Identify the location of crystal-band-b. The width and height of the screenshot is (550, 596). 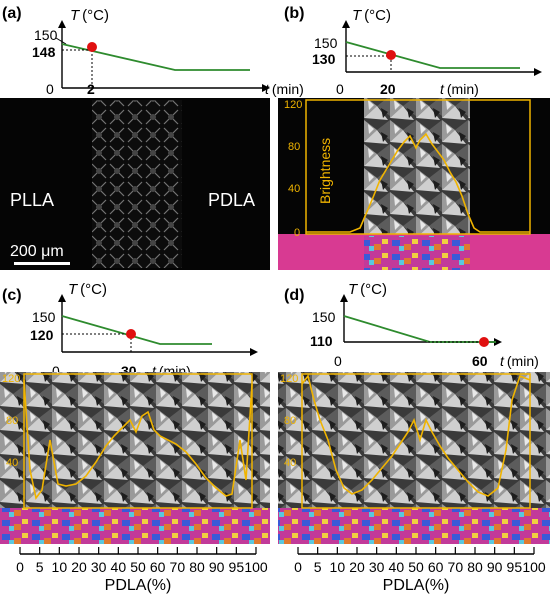
(417, 166).